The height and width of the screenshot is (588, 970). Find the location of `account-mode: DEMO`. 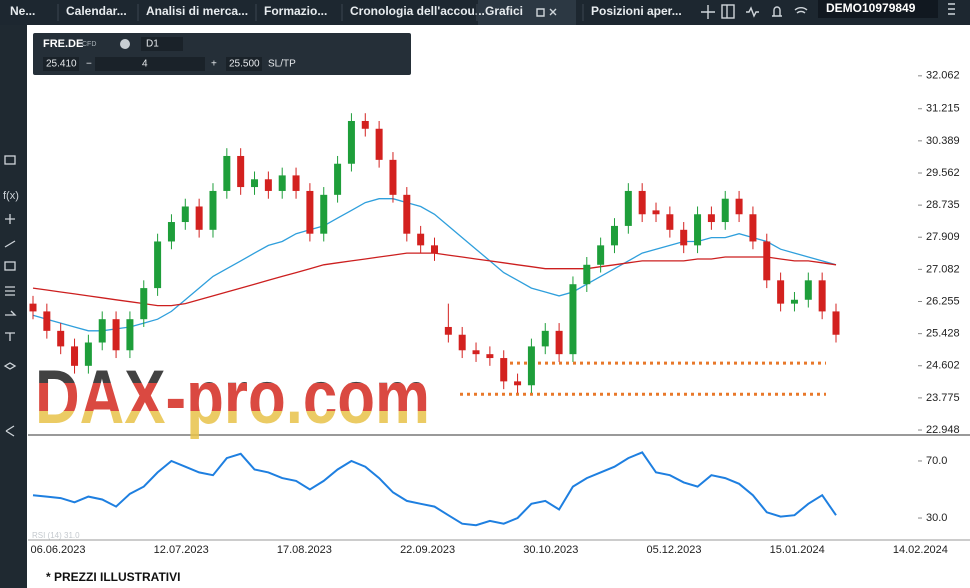

account-mode: DEMO is located at coordinates (844, 8).